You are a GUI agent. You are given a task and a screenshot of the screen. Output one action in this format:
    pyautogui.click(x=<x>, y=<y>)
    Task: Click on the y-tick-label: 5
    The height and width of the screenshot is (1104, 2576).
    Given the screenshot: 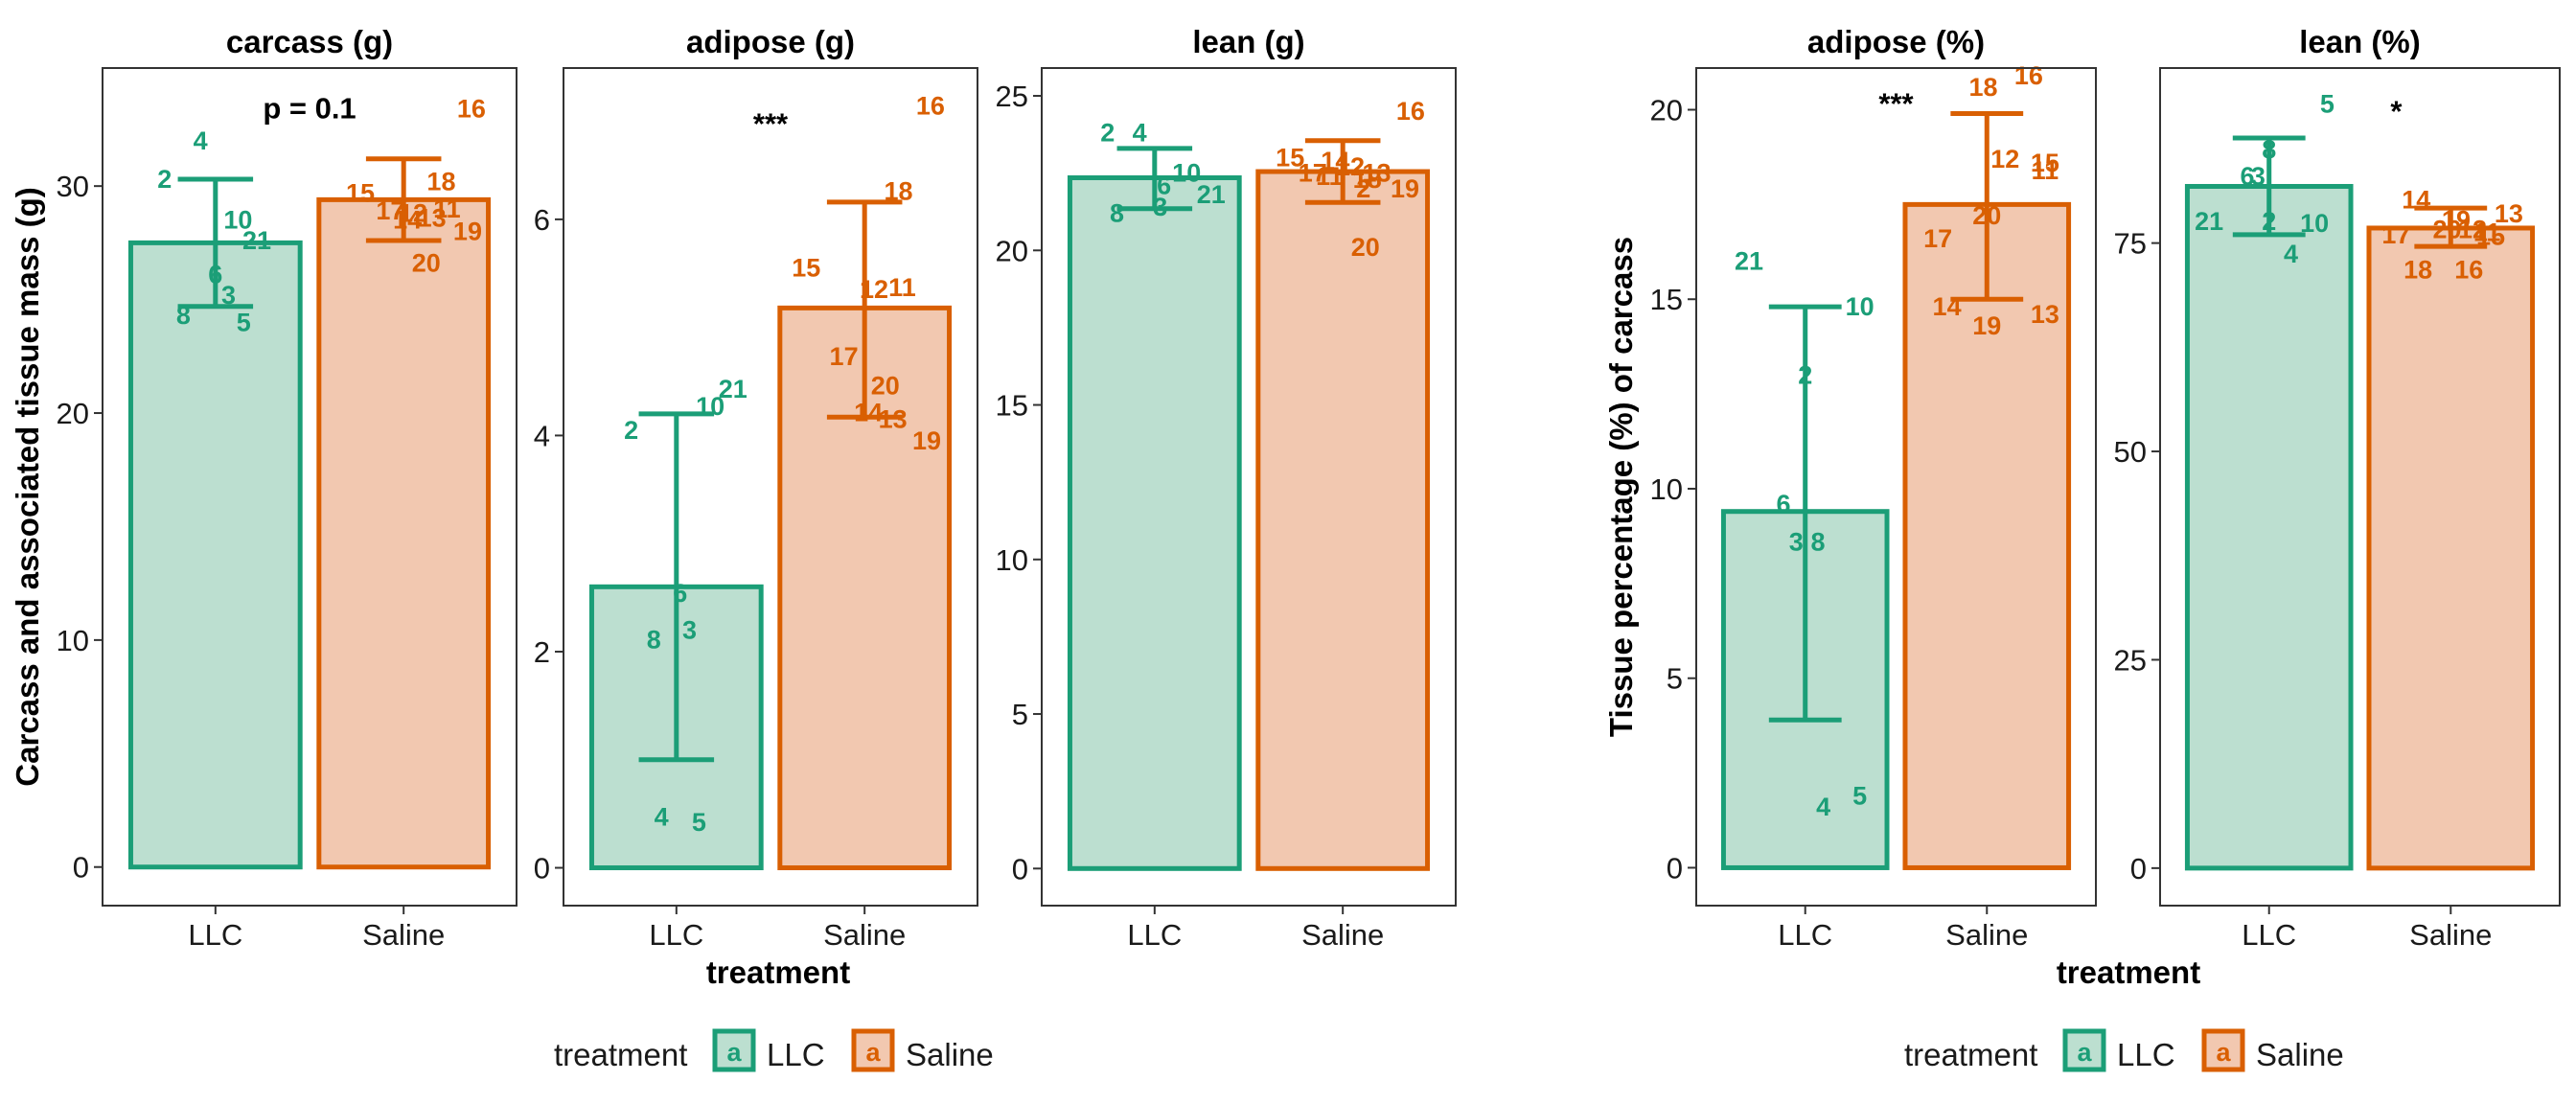 What is the action you would take?
    pyautogui.click(x=1020, y=714)
    